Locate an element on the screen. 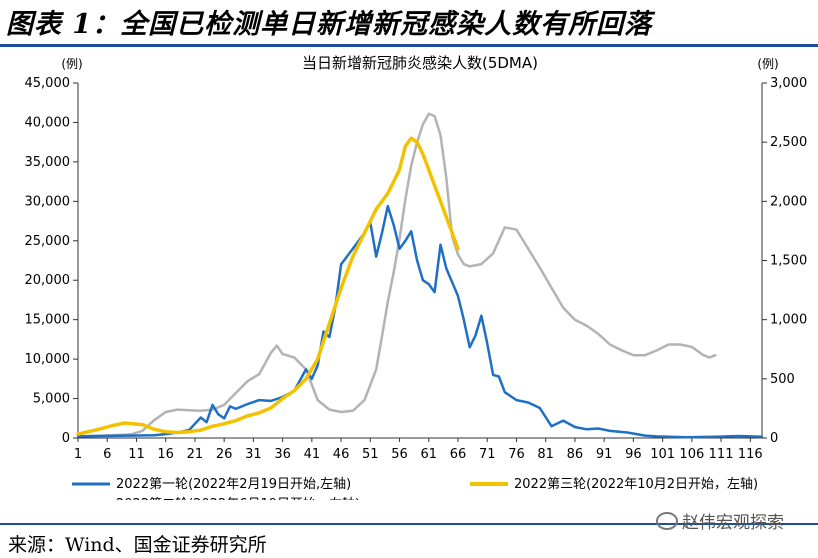 The image size is (818, 558). x-tick-label: 26 is located at coordinates (224, 454).